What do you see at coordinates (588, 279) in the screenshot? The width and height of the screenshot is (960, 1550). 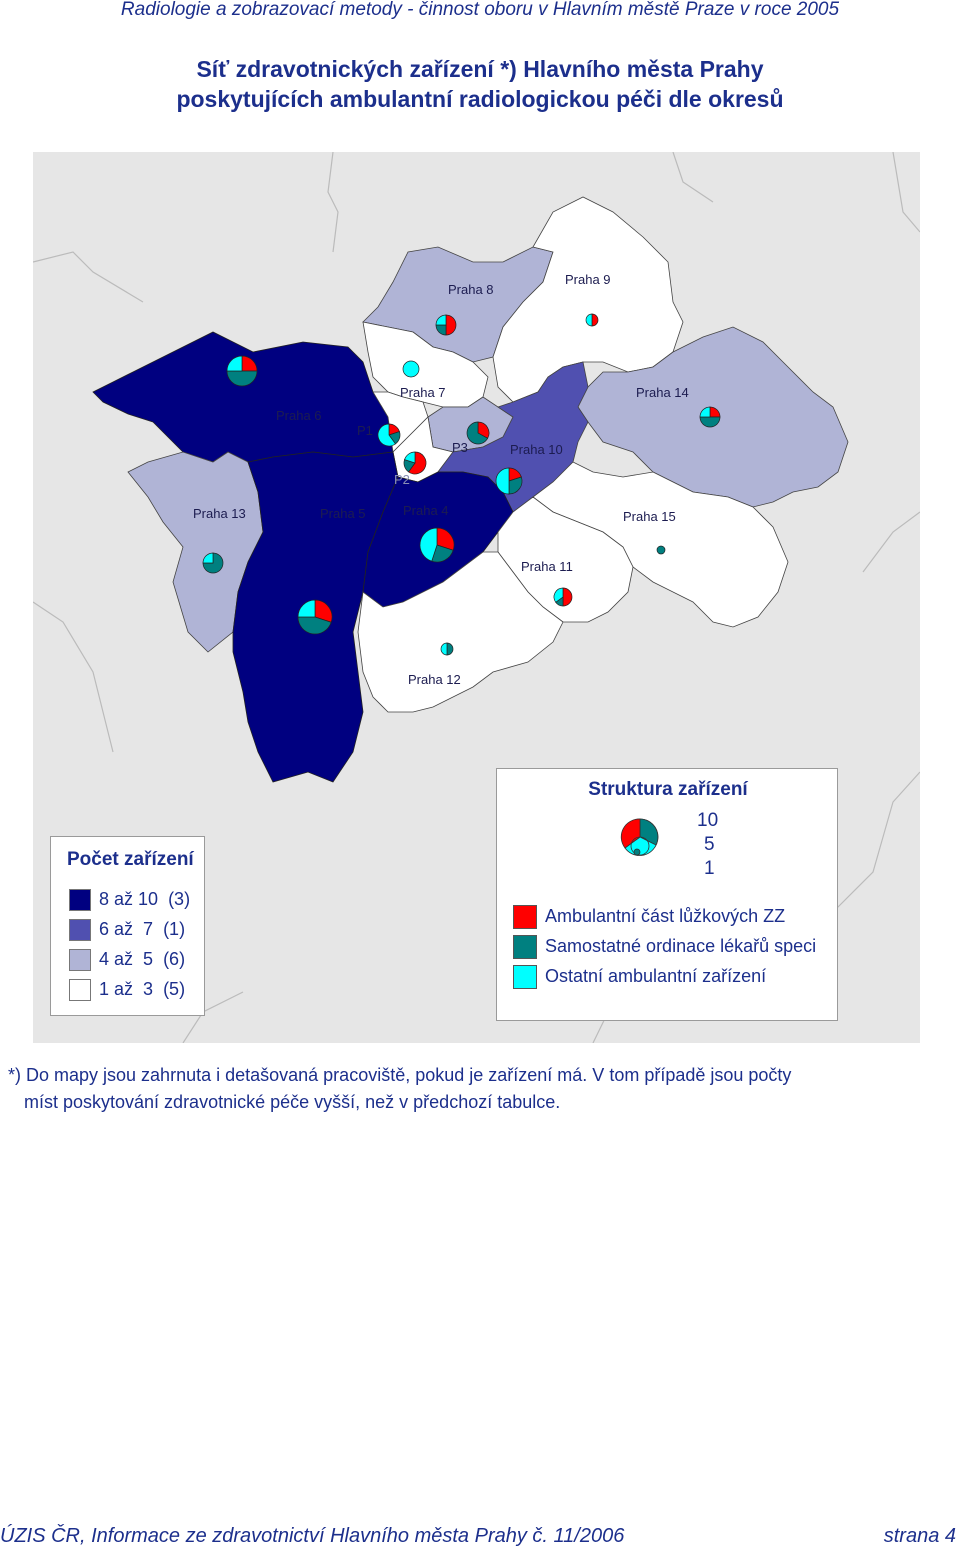 I see `label-praha-9: Praha 9` at bounding box center [588, 279].